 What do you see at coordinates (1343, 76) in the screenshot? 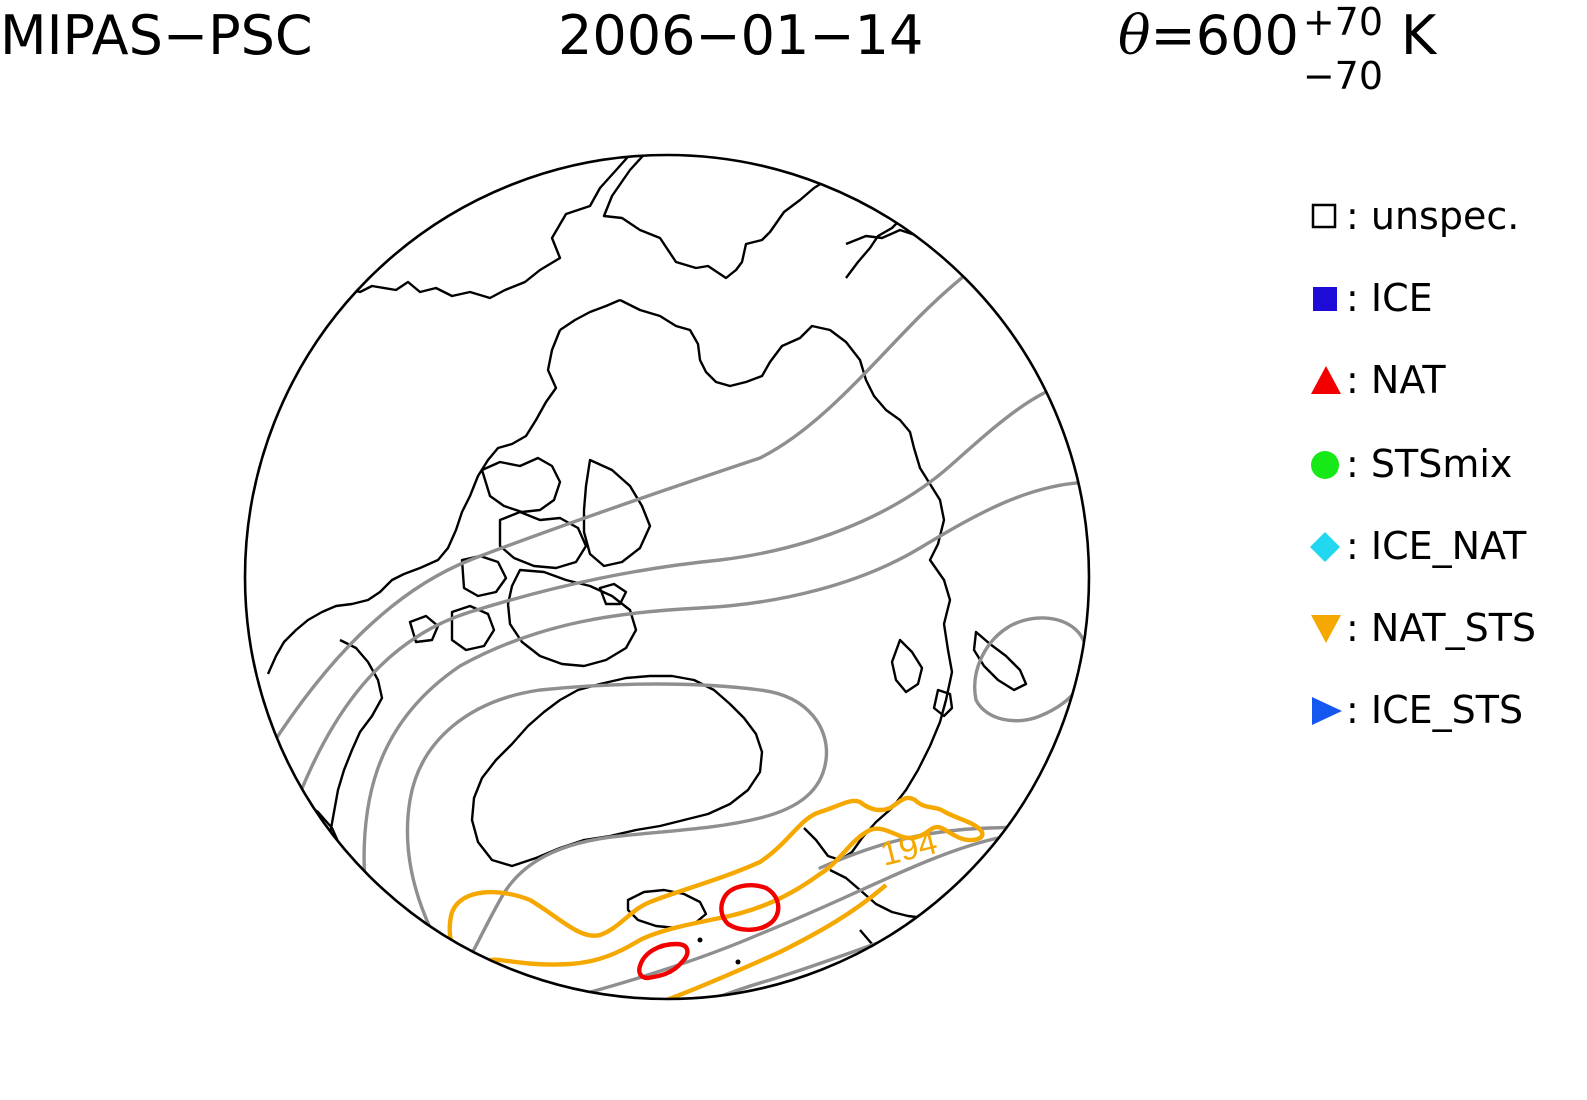
I see `theta-lower-range: −70` at bounding box center [1343, 76].